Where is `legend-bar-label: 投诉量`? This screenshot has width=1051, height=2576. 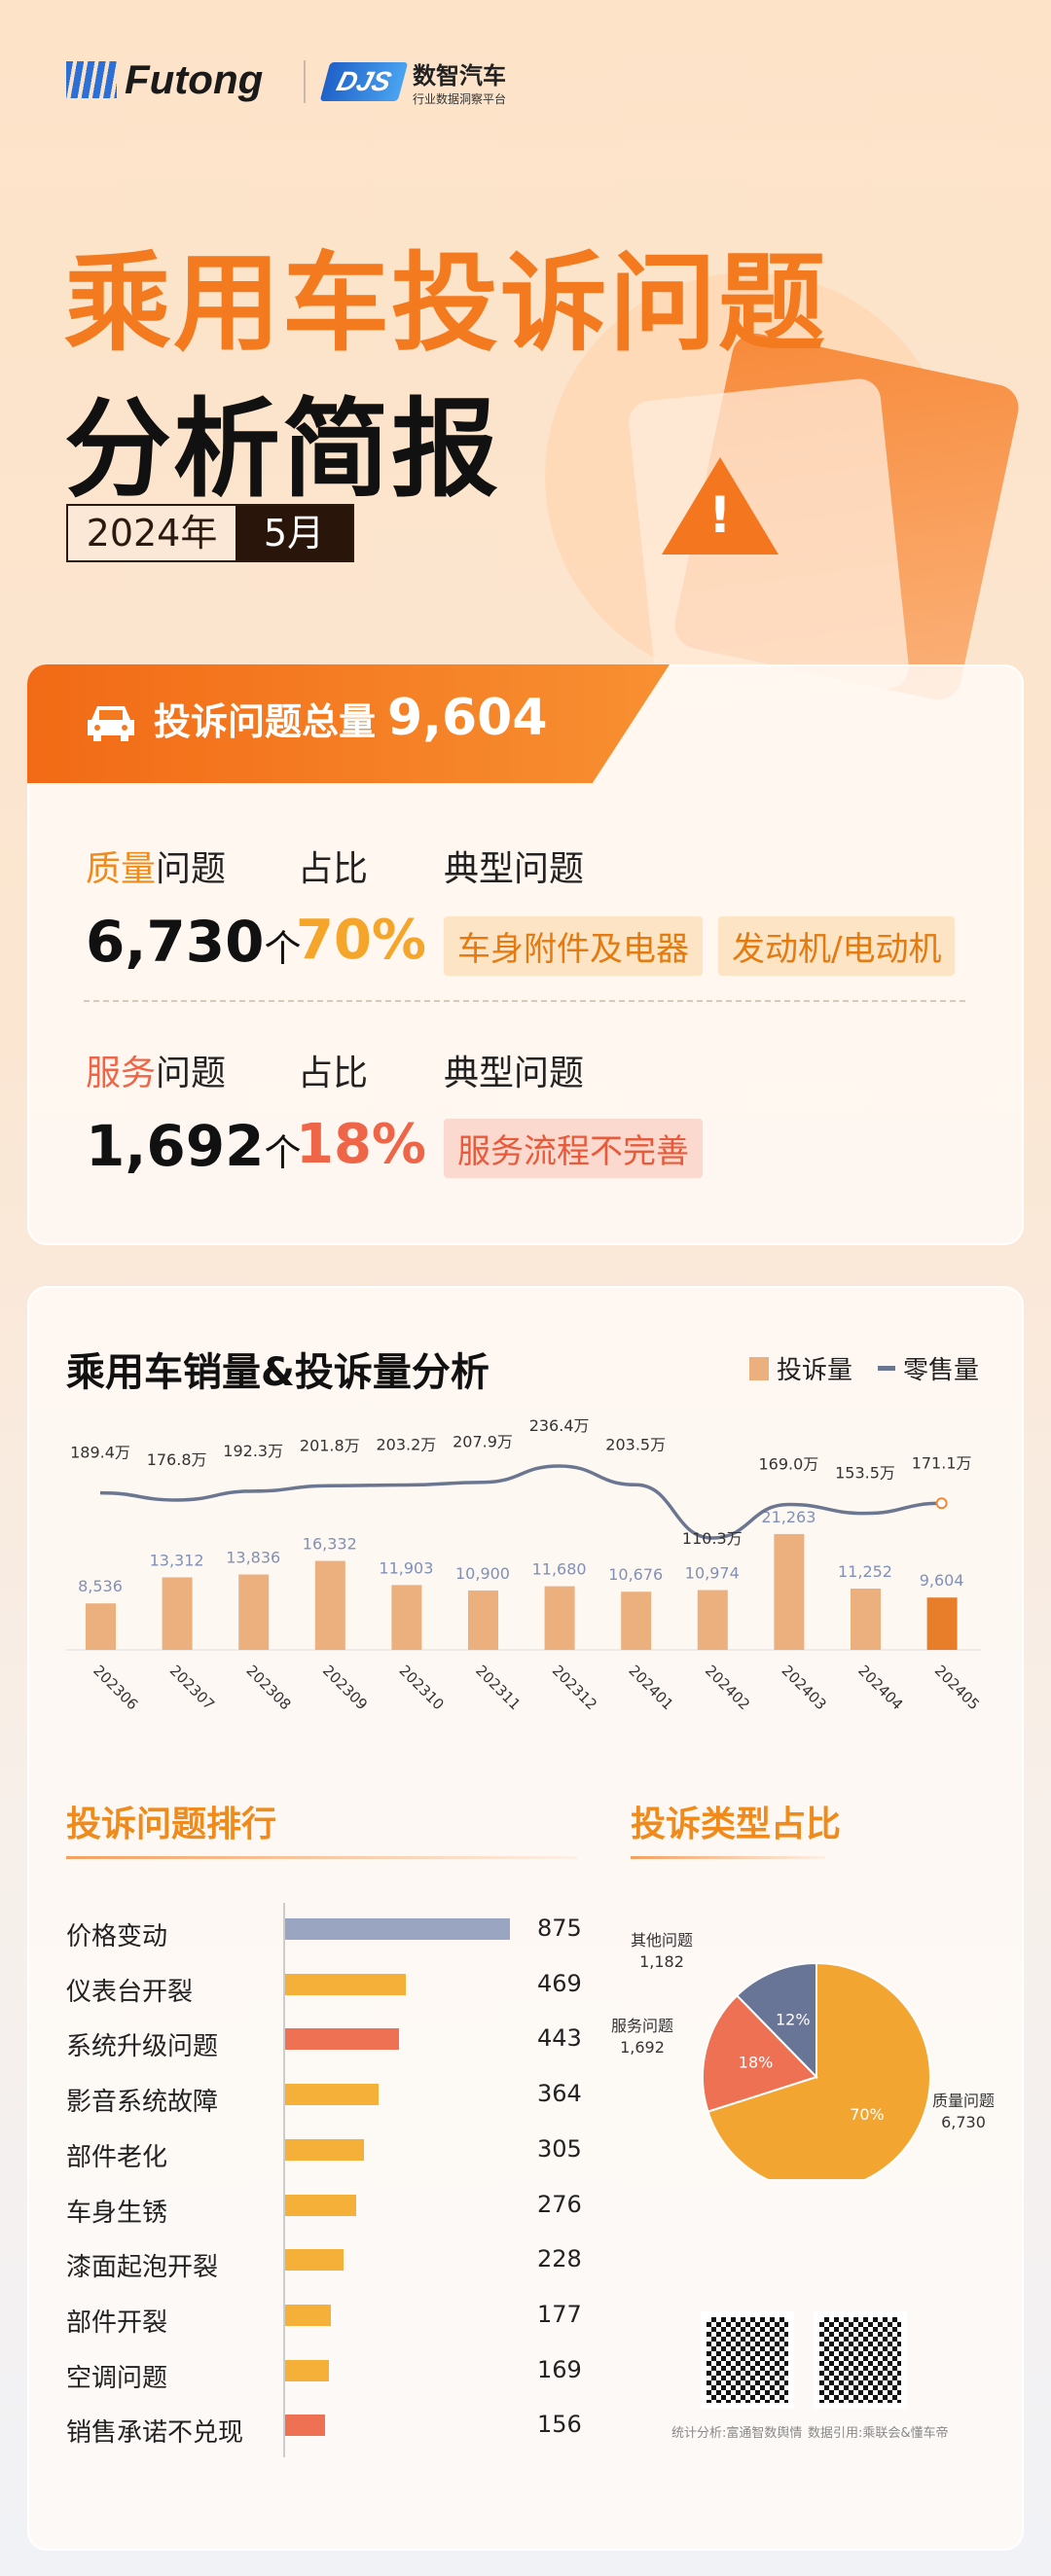
legend-bar-label: 投诉量 is located at coordinates (815, 1370).